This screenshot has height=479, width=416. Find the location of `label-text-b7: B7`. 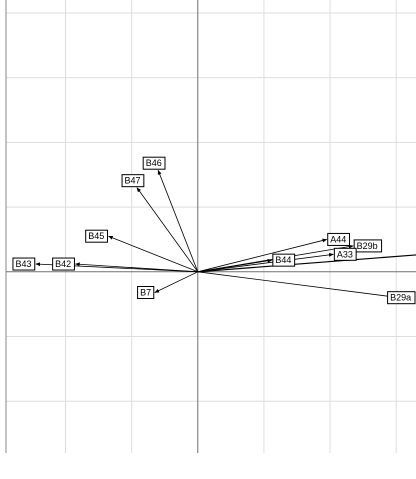

label-text-b7: B7 is located at coordinates (145, 293).